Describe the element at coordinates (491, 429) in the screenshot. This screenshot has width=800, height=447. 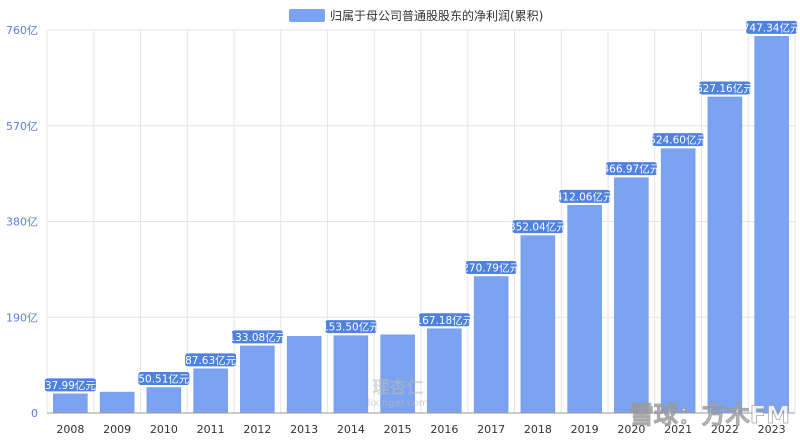
I see `x-tick-label: 2017` at that location.